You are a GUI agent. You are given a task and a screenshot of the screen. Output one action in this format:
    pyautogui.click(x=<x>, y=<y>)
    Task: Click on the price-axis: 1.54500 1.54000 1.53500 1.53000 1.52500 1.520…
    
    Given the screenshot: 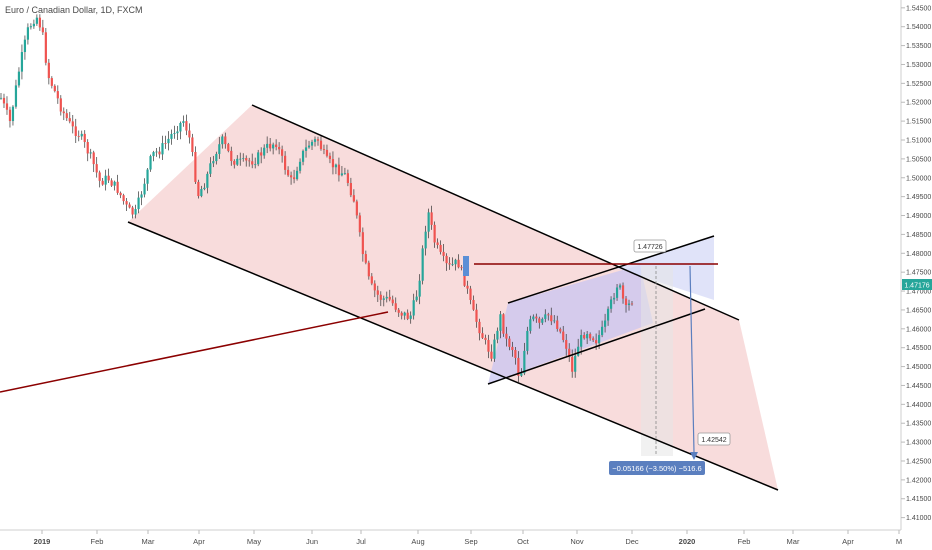 What is the action you would take?
    pyautogui.click(x=915, y=265)
    